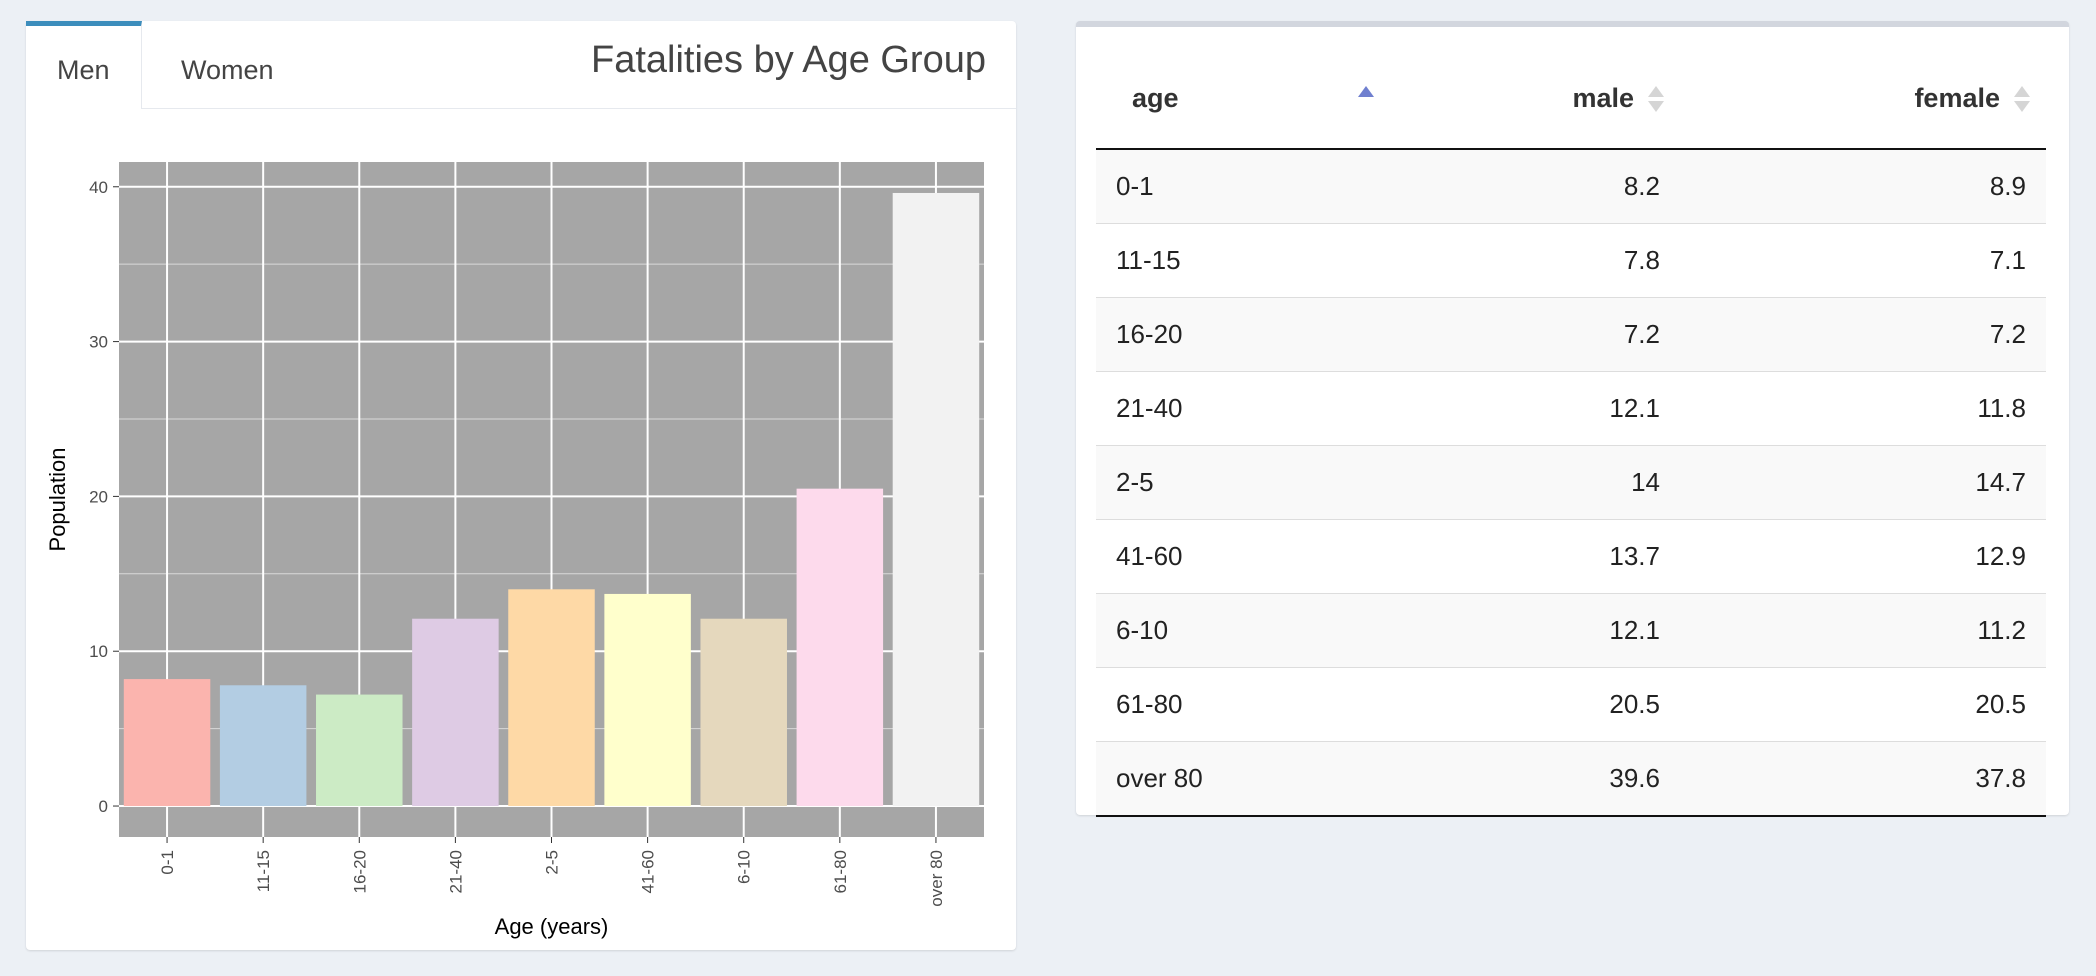 The height and width of the screenshot is (976, 2096). What do you see at coordinates (1526, 704) in the screenshot?
I see `cell-male: 20.5` at bounding box center [1526, 704].